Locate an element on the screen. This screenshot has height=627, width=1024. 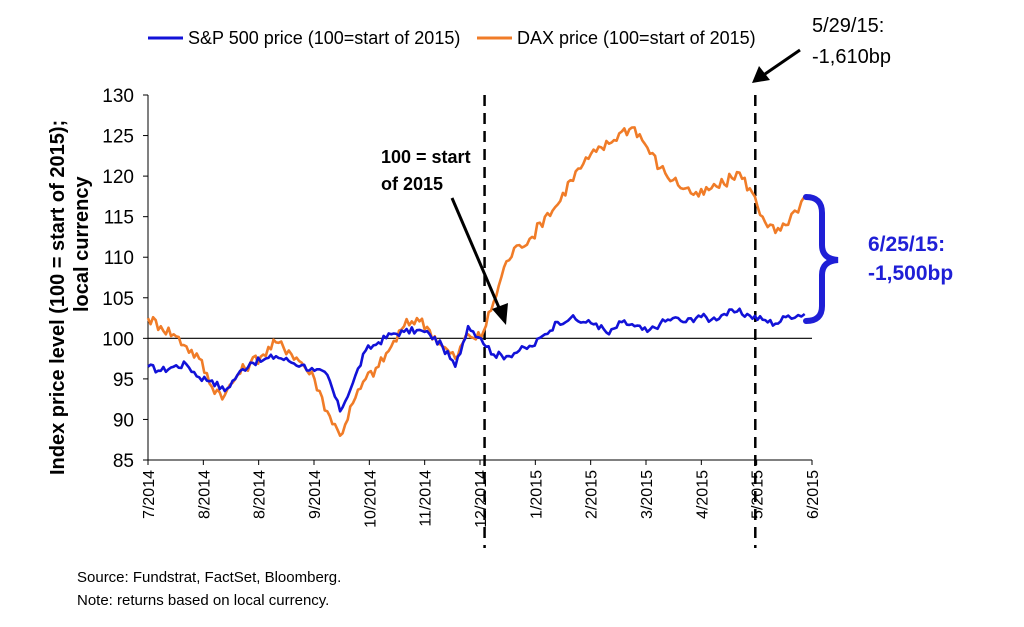
x-tick-label: 1/2015 is located at coordinates (536, 494).